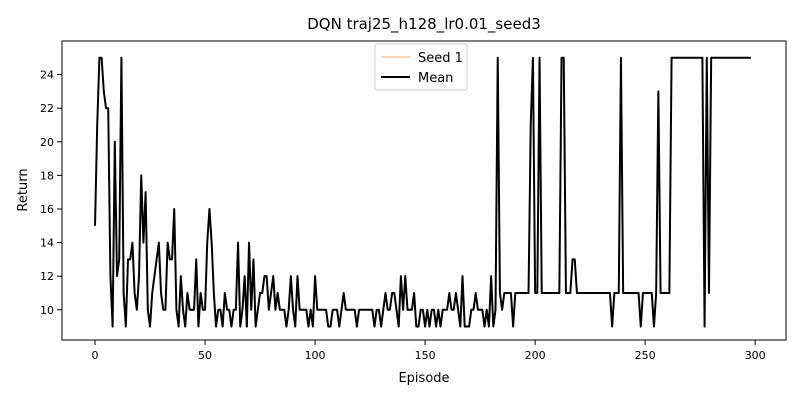 Image resolution: width=800 pixels, height=404 pixels. What do you see at coordinates (424, 24) in the screenshot?
I see `chart-title: DQN traj25_h128_lr0.01_seed3` at bounding box center [424, 24].